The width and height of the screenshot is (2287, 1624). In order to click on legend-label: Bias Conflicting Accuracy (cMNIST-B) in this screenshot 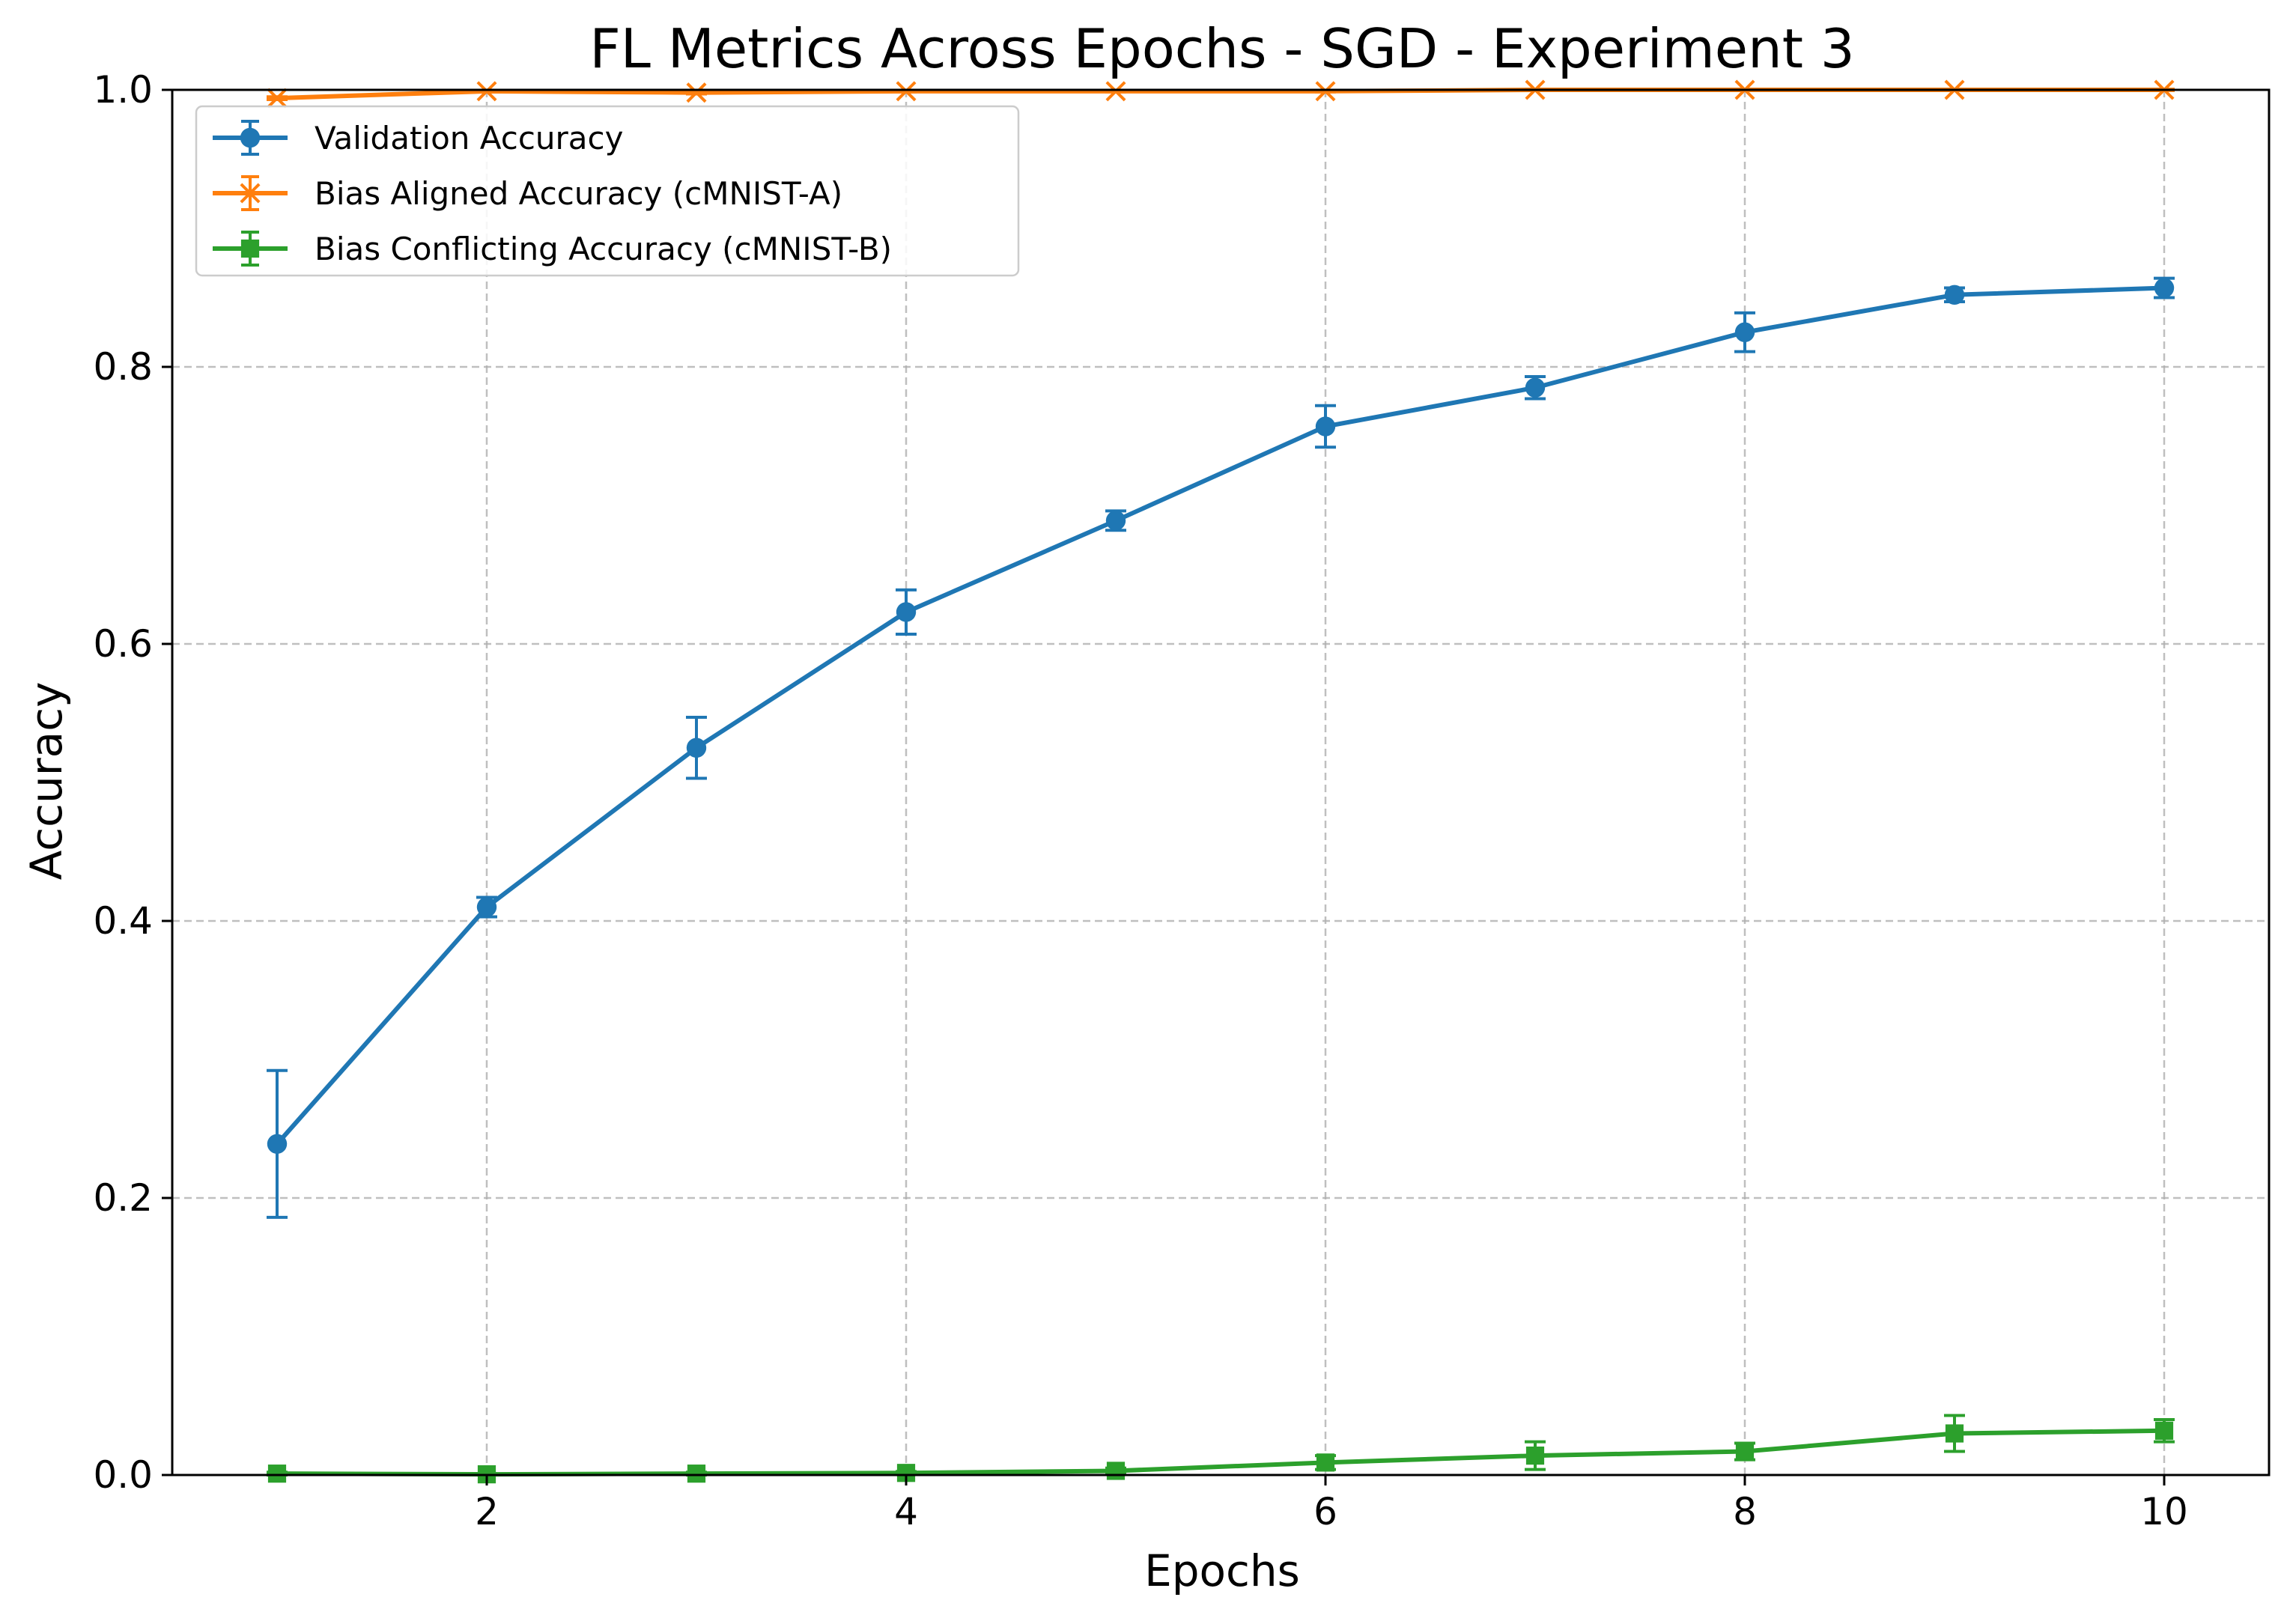, I will do `click(603, 249)`.